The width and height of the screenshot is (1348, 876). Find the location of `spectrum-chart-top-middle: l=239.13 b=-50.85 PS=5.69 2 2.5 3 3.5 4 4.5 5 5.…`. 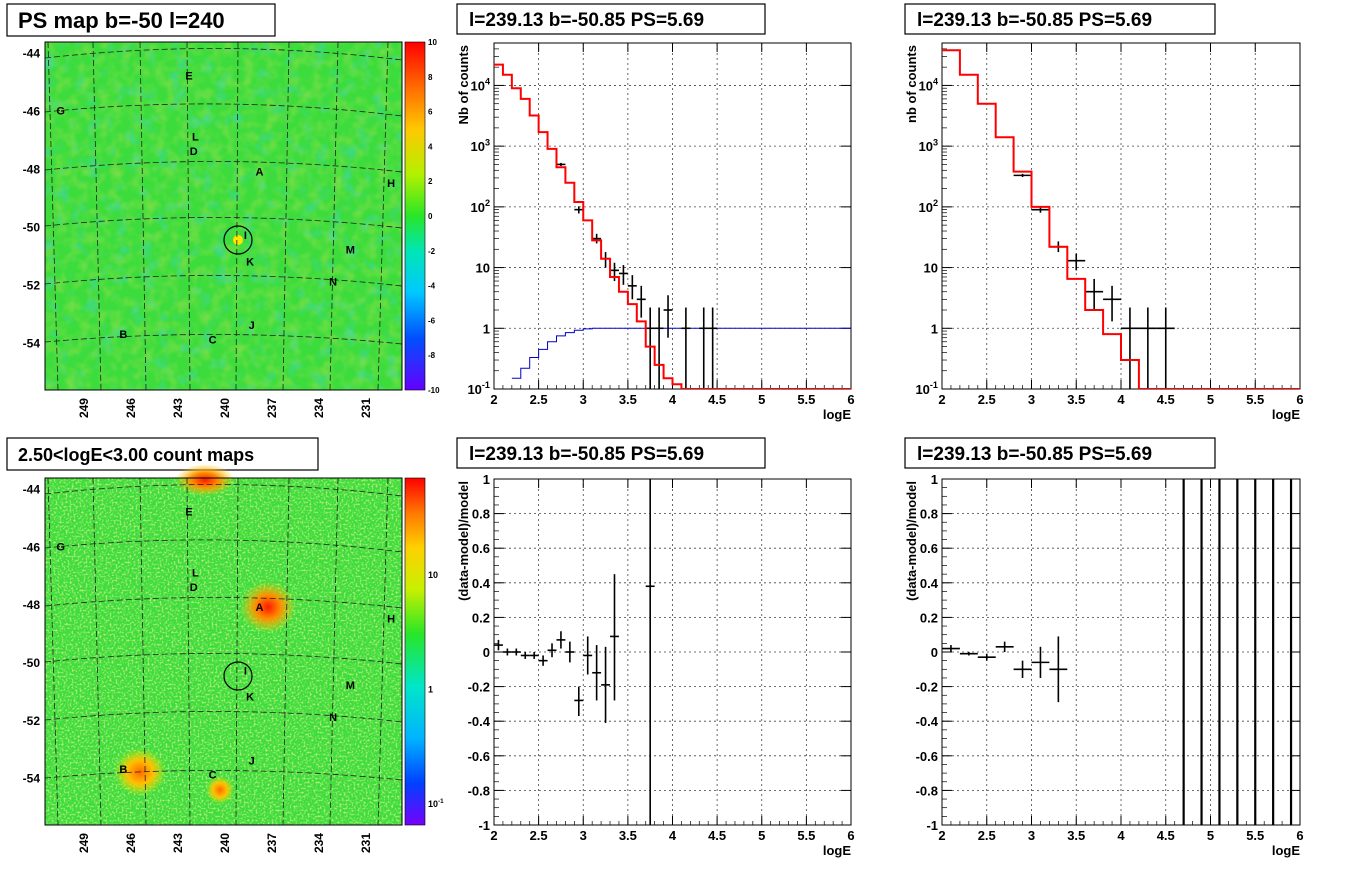

spectrum-chart-top-middle: l=239.13 b=-50.85 PS=5.69 2 2.5 3 3.5 4 4.5 5 5.… is located at coordinates (655, 212).